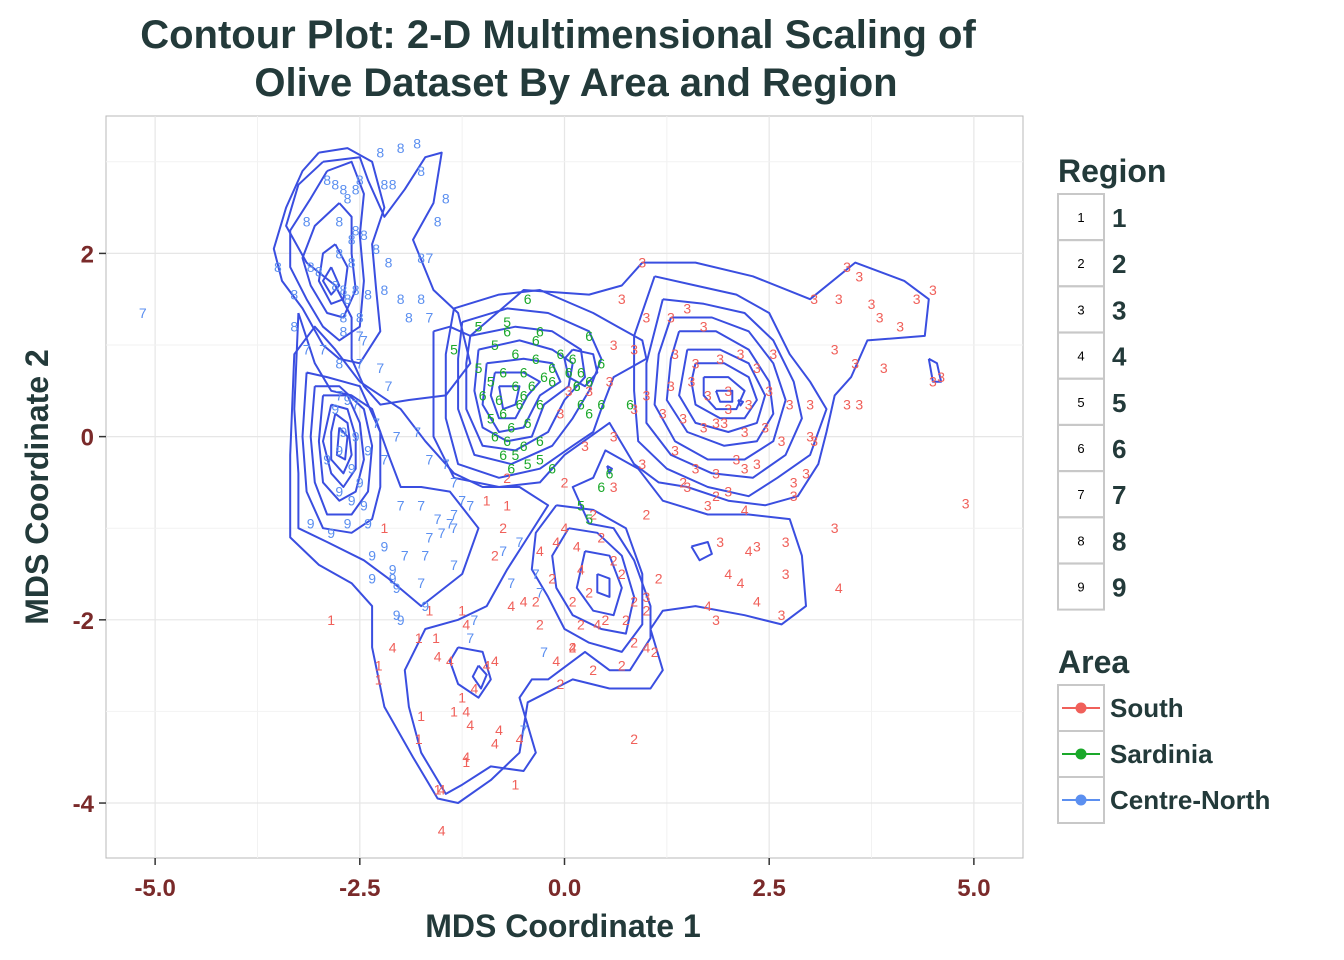 This screenshot has height=960, width=1344. What do you see at coordinates (1080, 540) in the screenshot?
I see `region-legend-key-label: 8` at bounding box center [1080, 540].